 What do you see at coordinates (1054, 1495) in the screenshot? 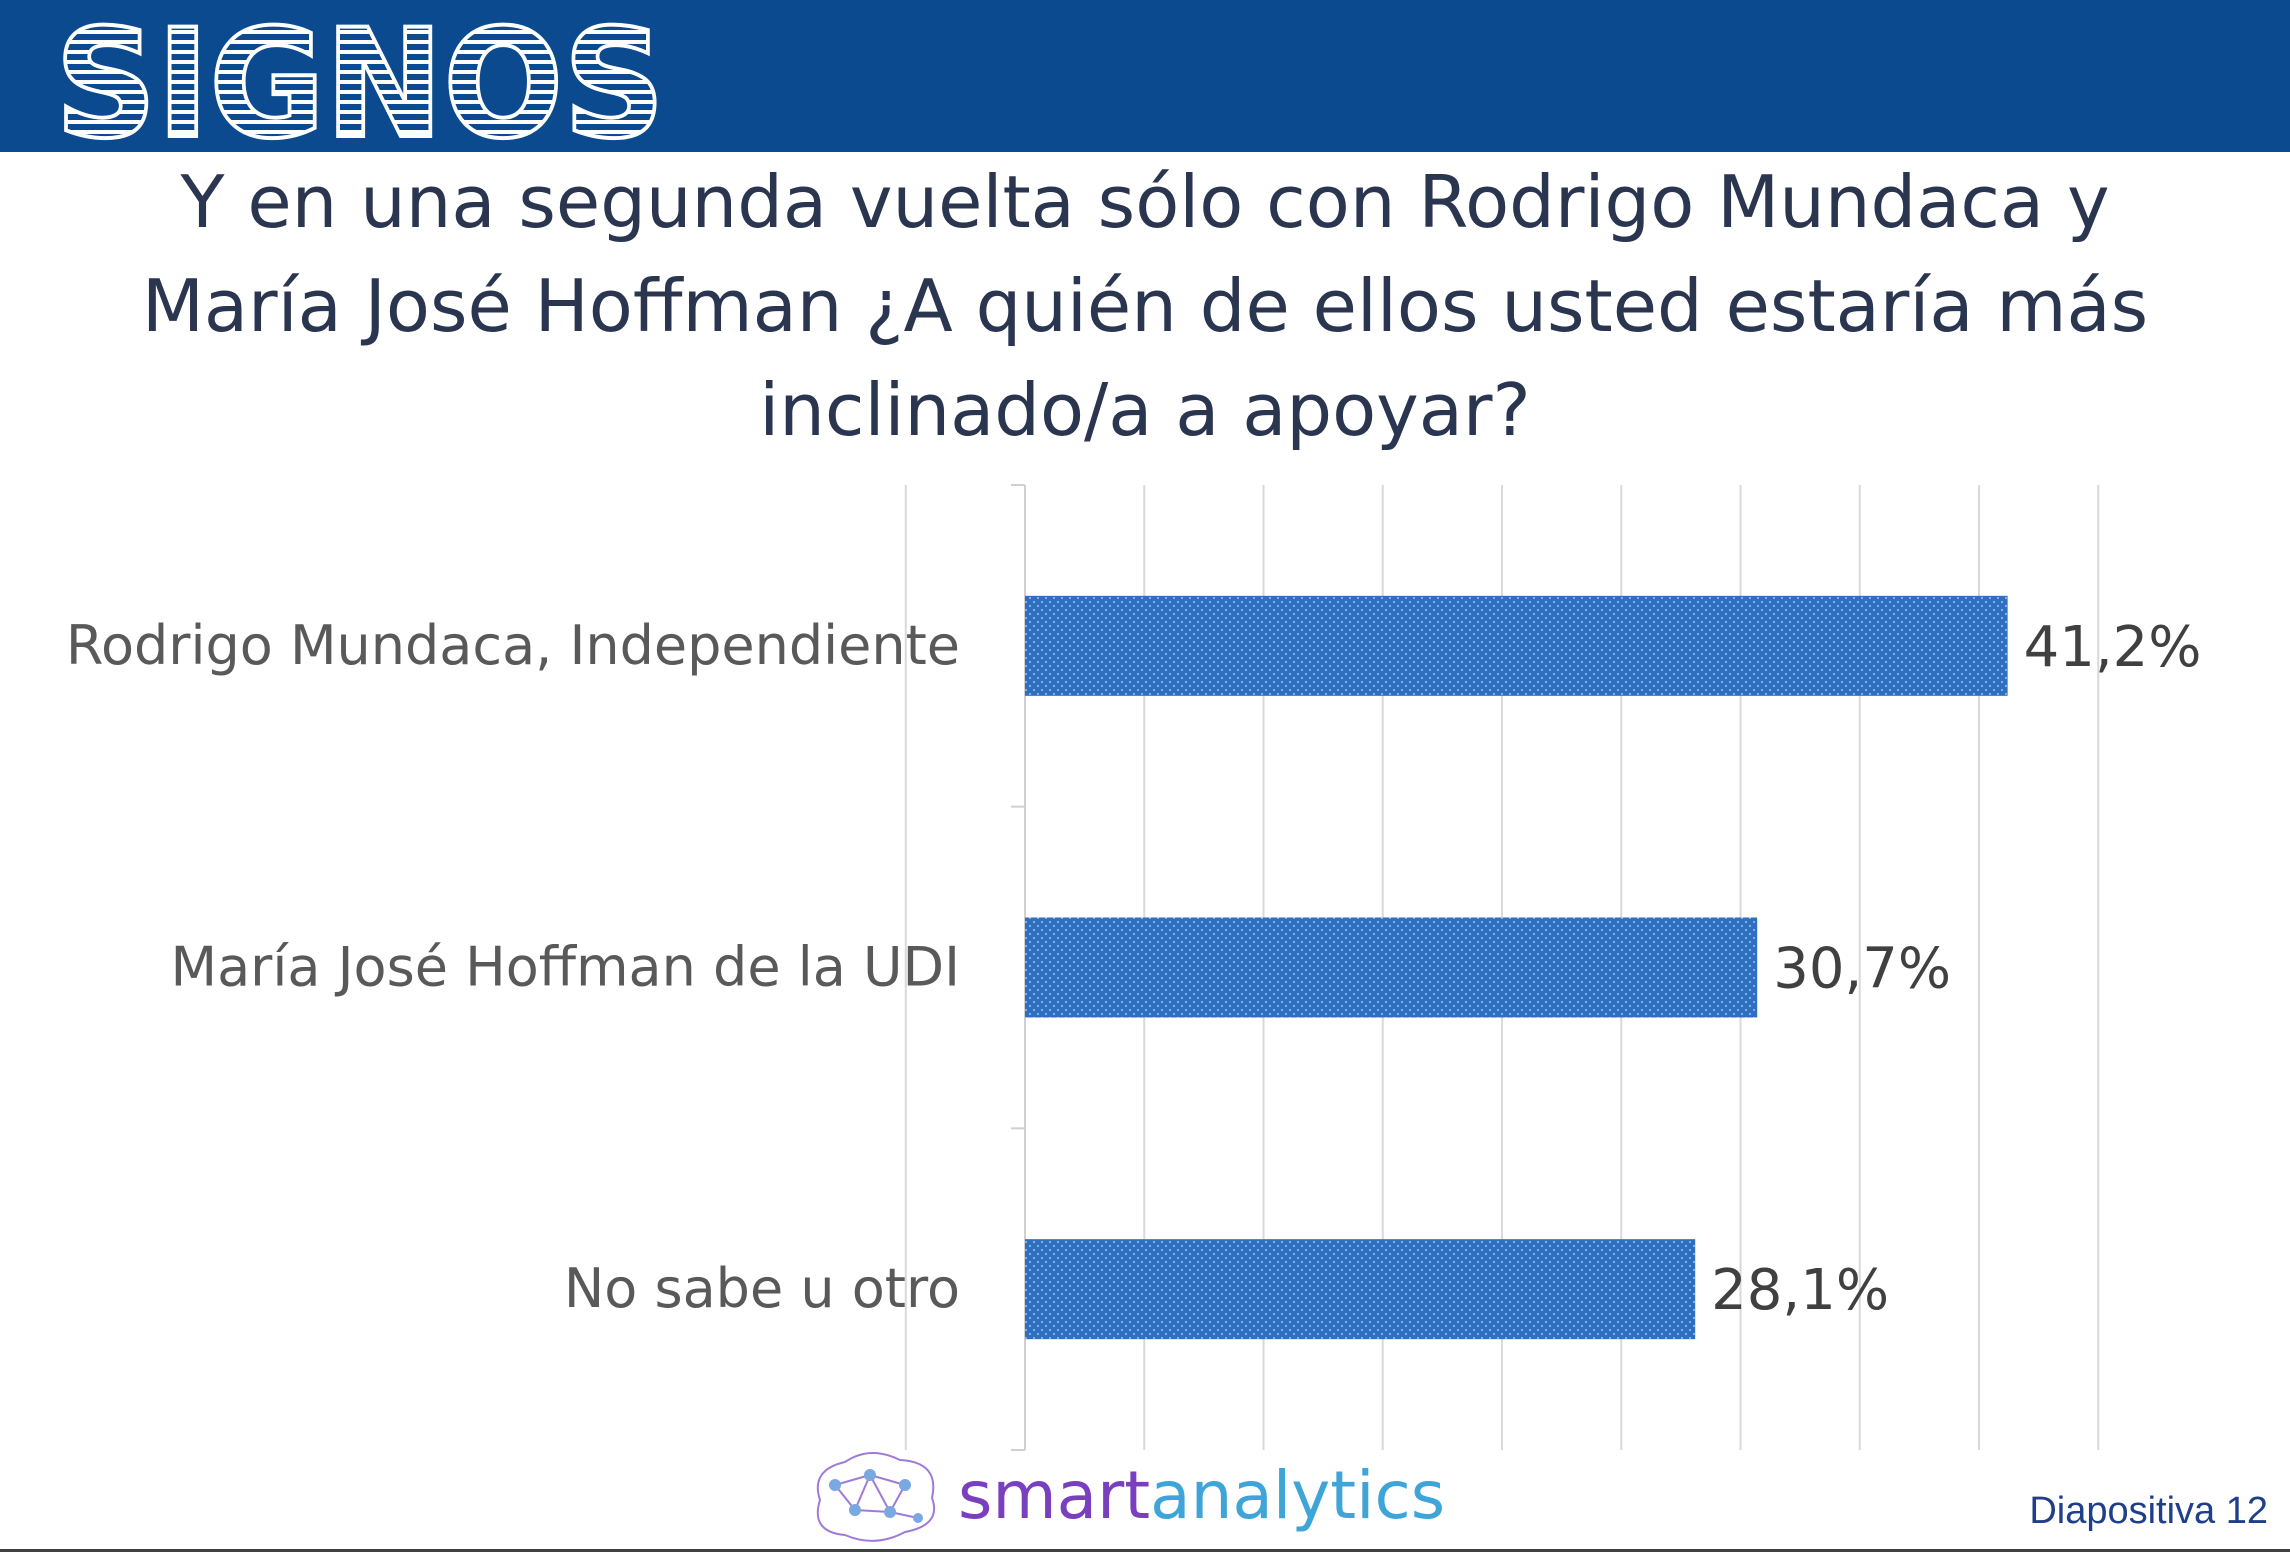
I see `brand-smart: smart` at bounding box center [1054, 1495].